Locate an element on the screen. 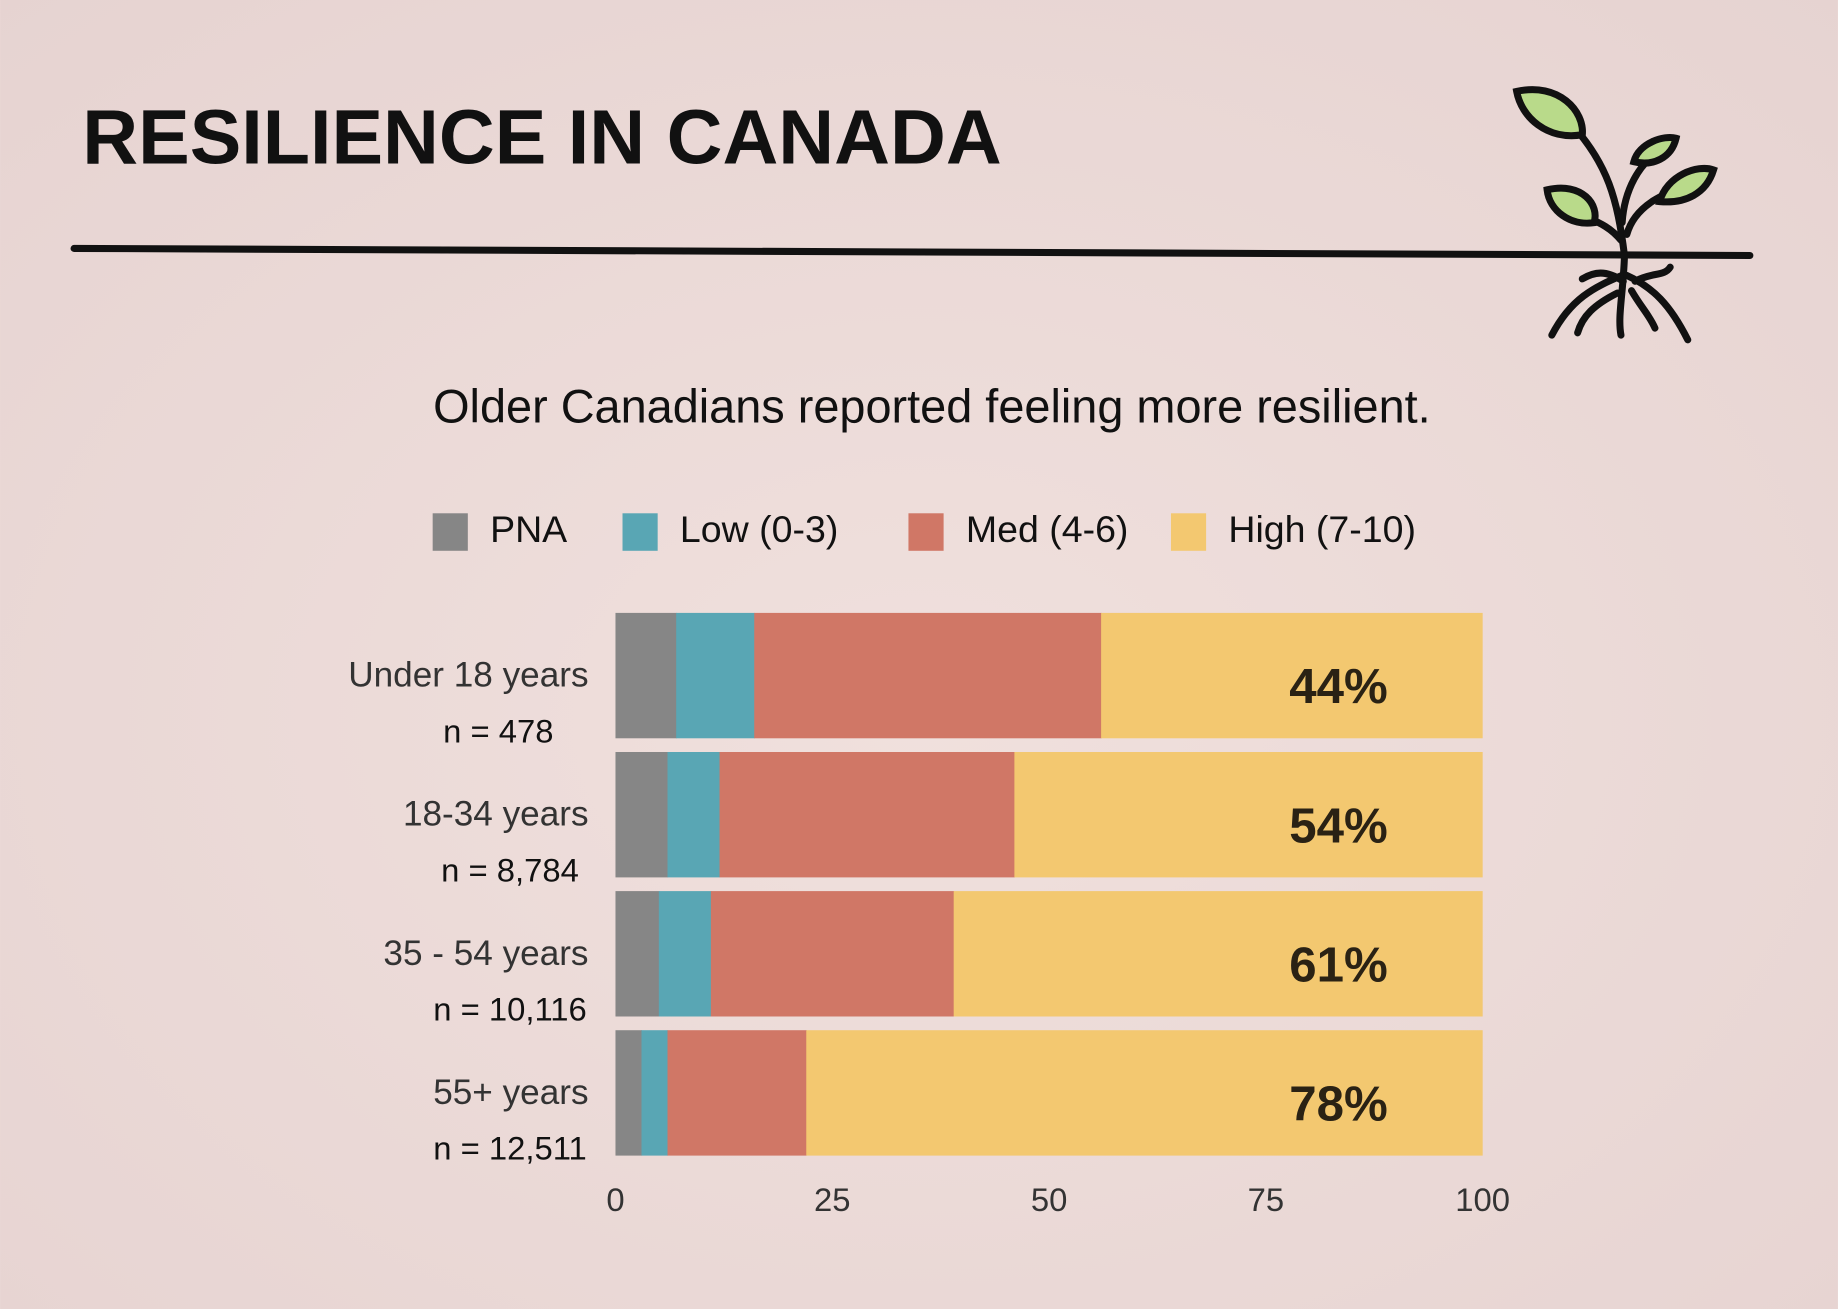 This screenshot has width=1838, height=1309. value-label: 78% is located at coordinates (1338, 1104).